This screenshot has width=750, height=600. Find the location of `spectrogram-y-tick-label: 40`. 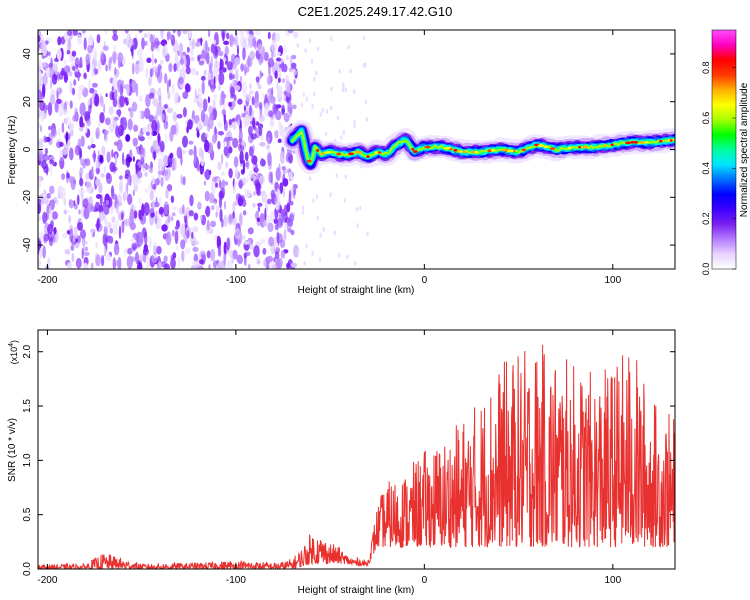

spectrogram-y-tick-label: 40 is located at coordinates (27, 54).